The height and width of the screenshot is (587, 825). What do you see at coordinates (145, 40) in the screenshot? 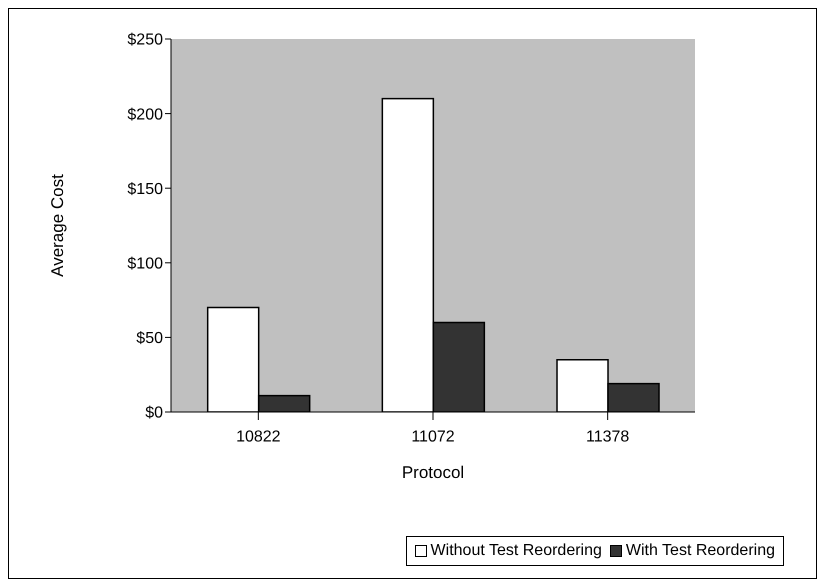
I see `y-tick-label: $250` at bounding box center [145, 40].